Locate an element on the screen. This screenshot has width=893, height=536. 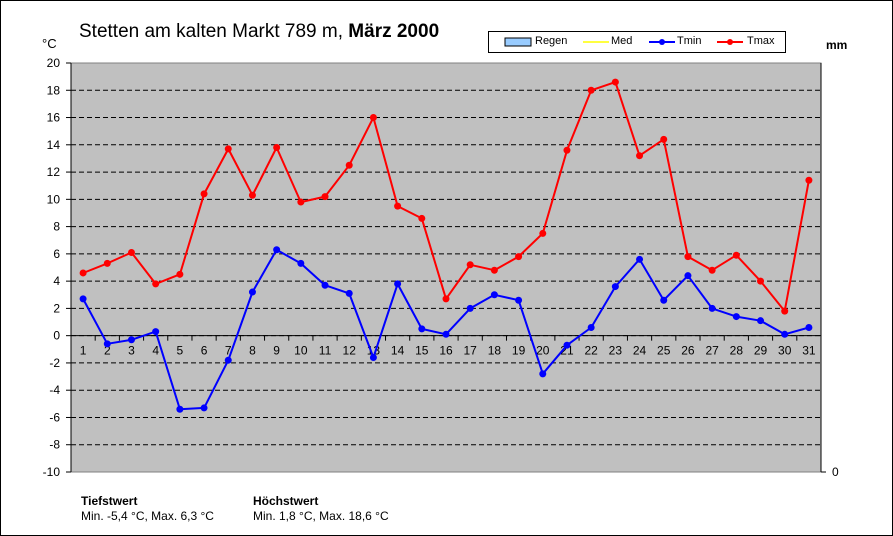
x-tick-label: 25 is located at coordinates (664, 351).